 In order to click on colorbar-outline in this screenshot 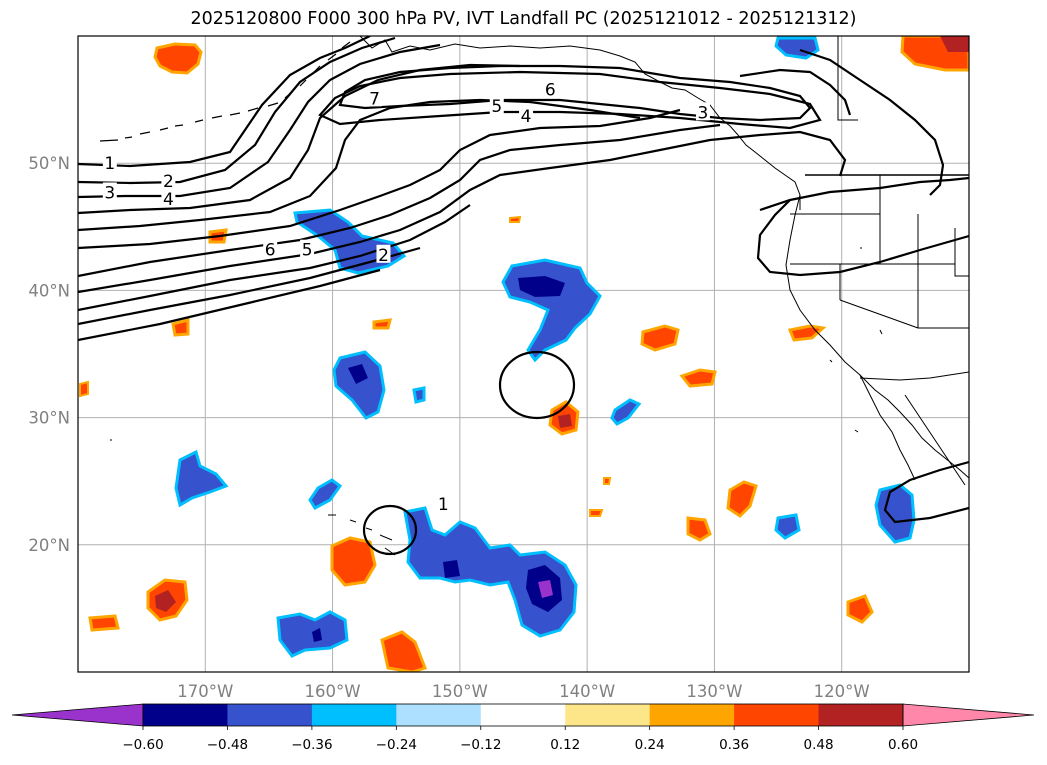, I will do `click(523, 715)`.